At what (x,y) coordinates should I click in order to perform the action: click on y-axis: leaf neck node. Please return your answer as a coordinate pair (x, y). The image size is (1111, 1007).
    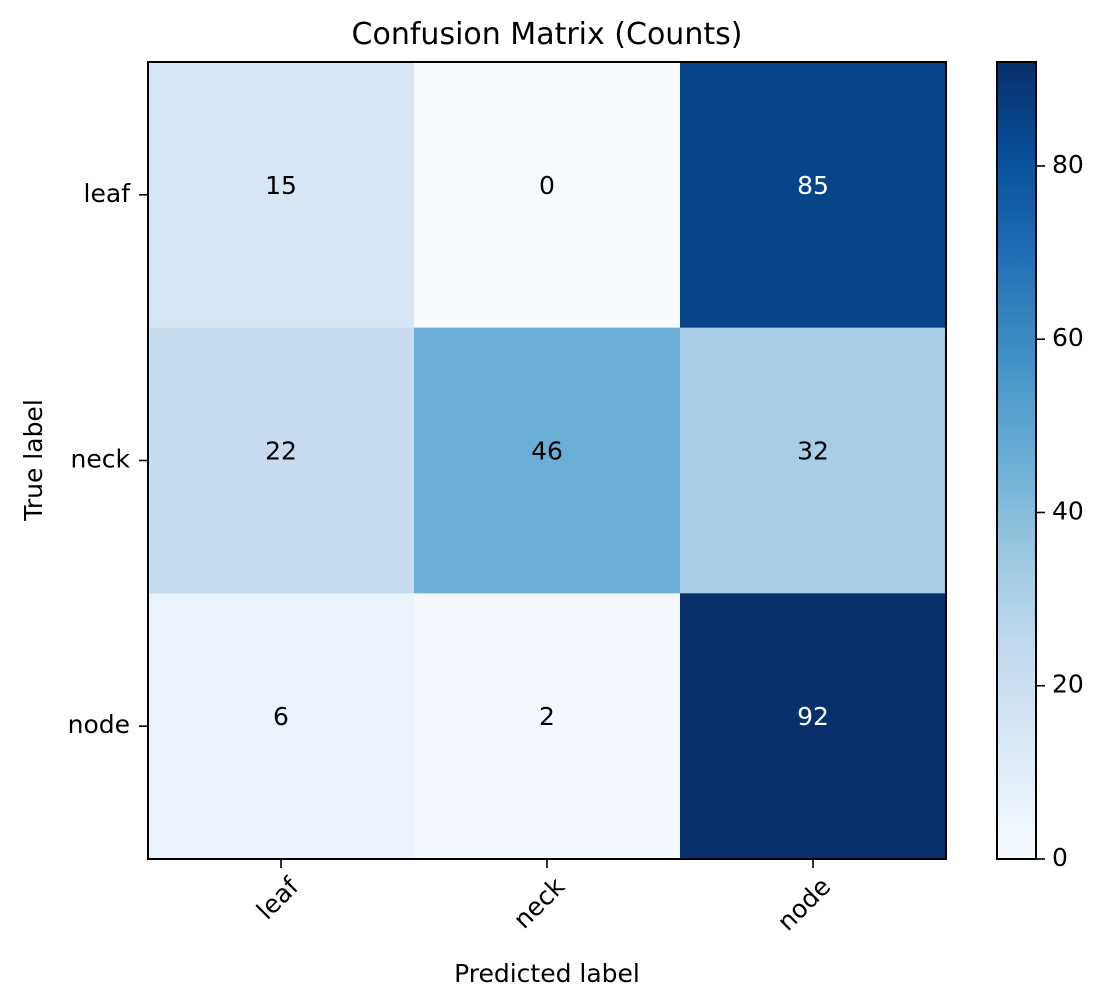
    Looking at the image, I should click on (108, 459).